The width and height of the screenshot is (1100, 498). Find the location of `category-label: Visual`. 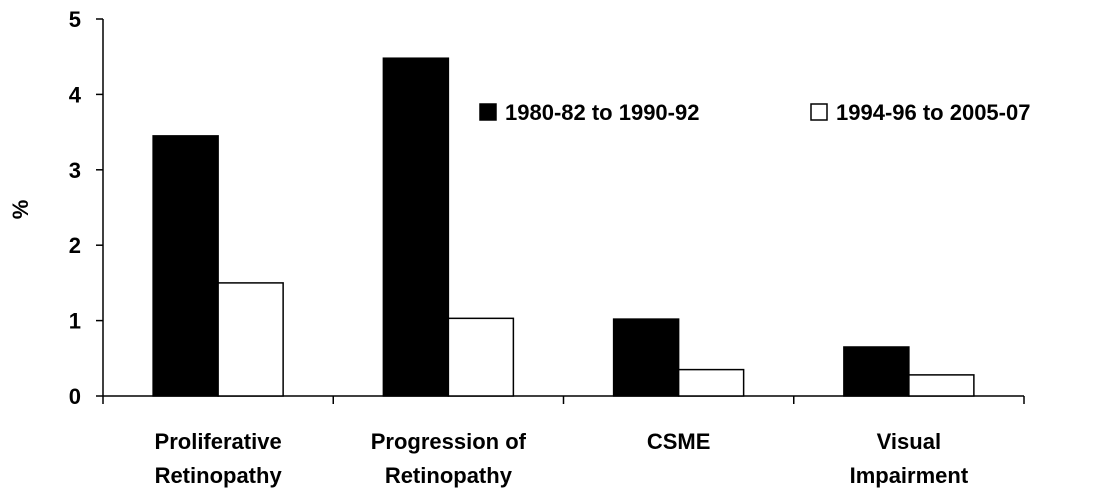

category-label: Visual is located at coordinates (909, 441).